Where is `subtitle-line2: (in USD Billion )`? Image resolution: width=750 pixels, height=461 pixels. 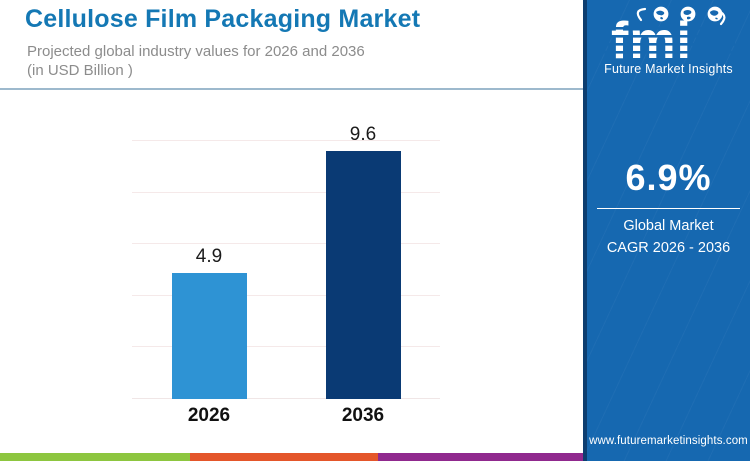 subtitle-line2: (in USD Billion ) is located at coordinates (80, 70).